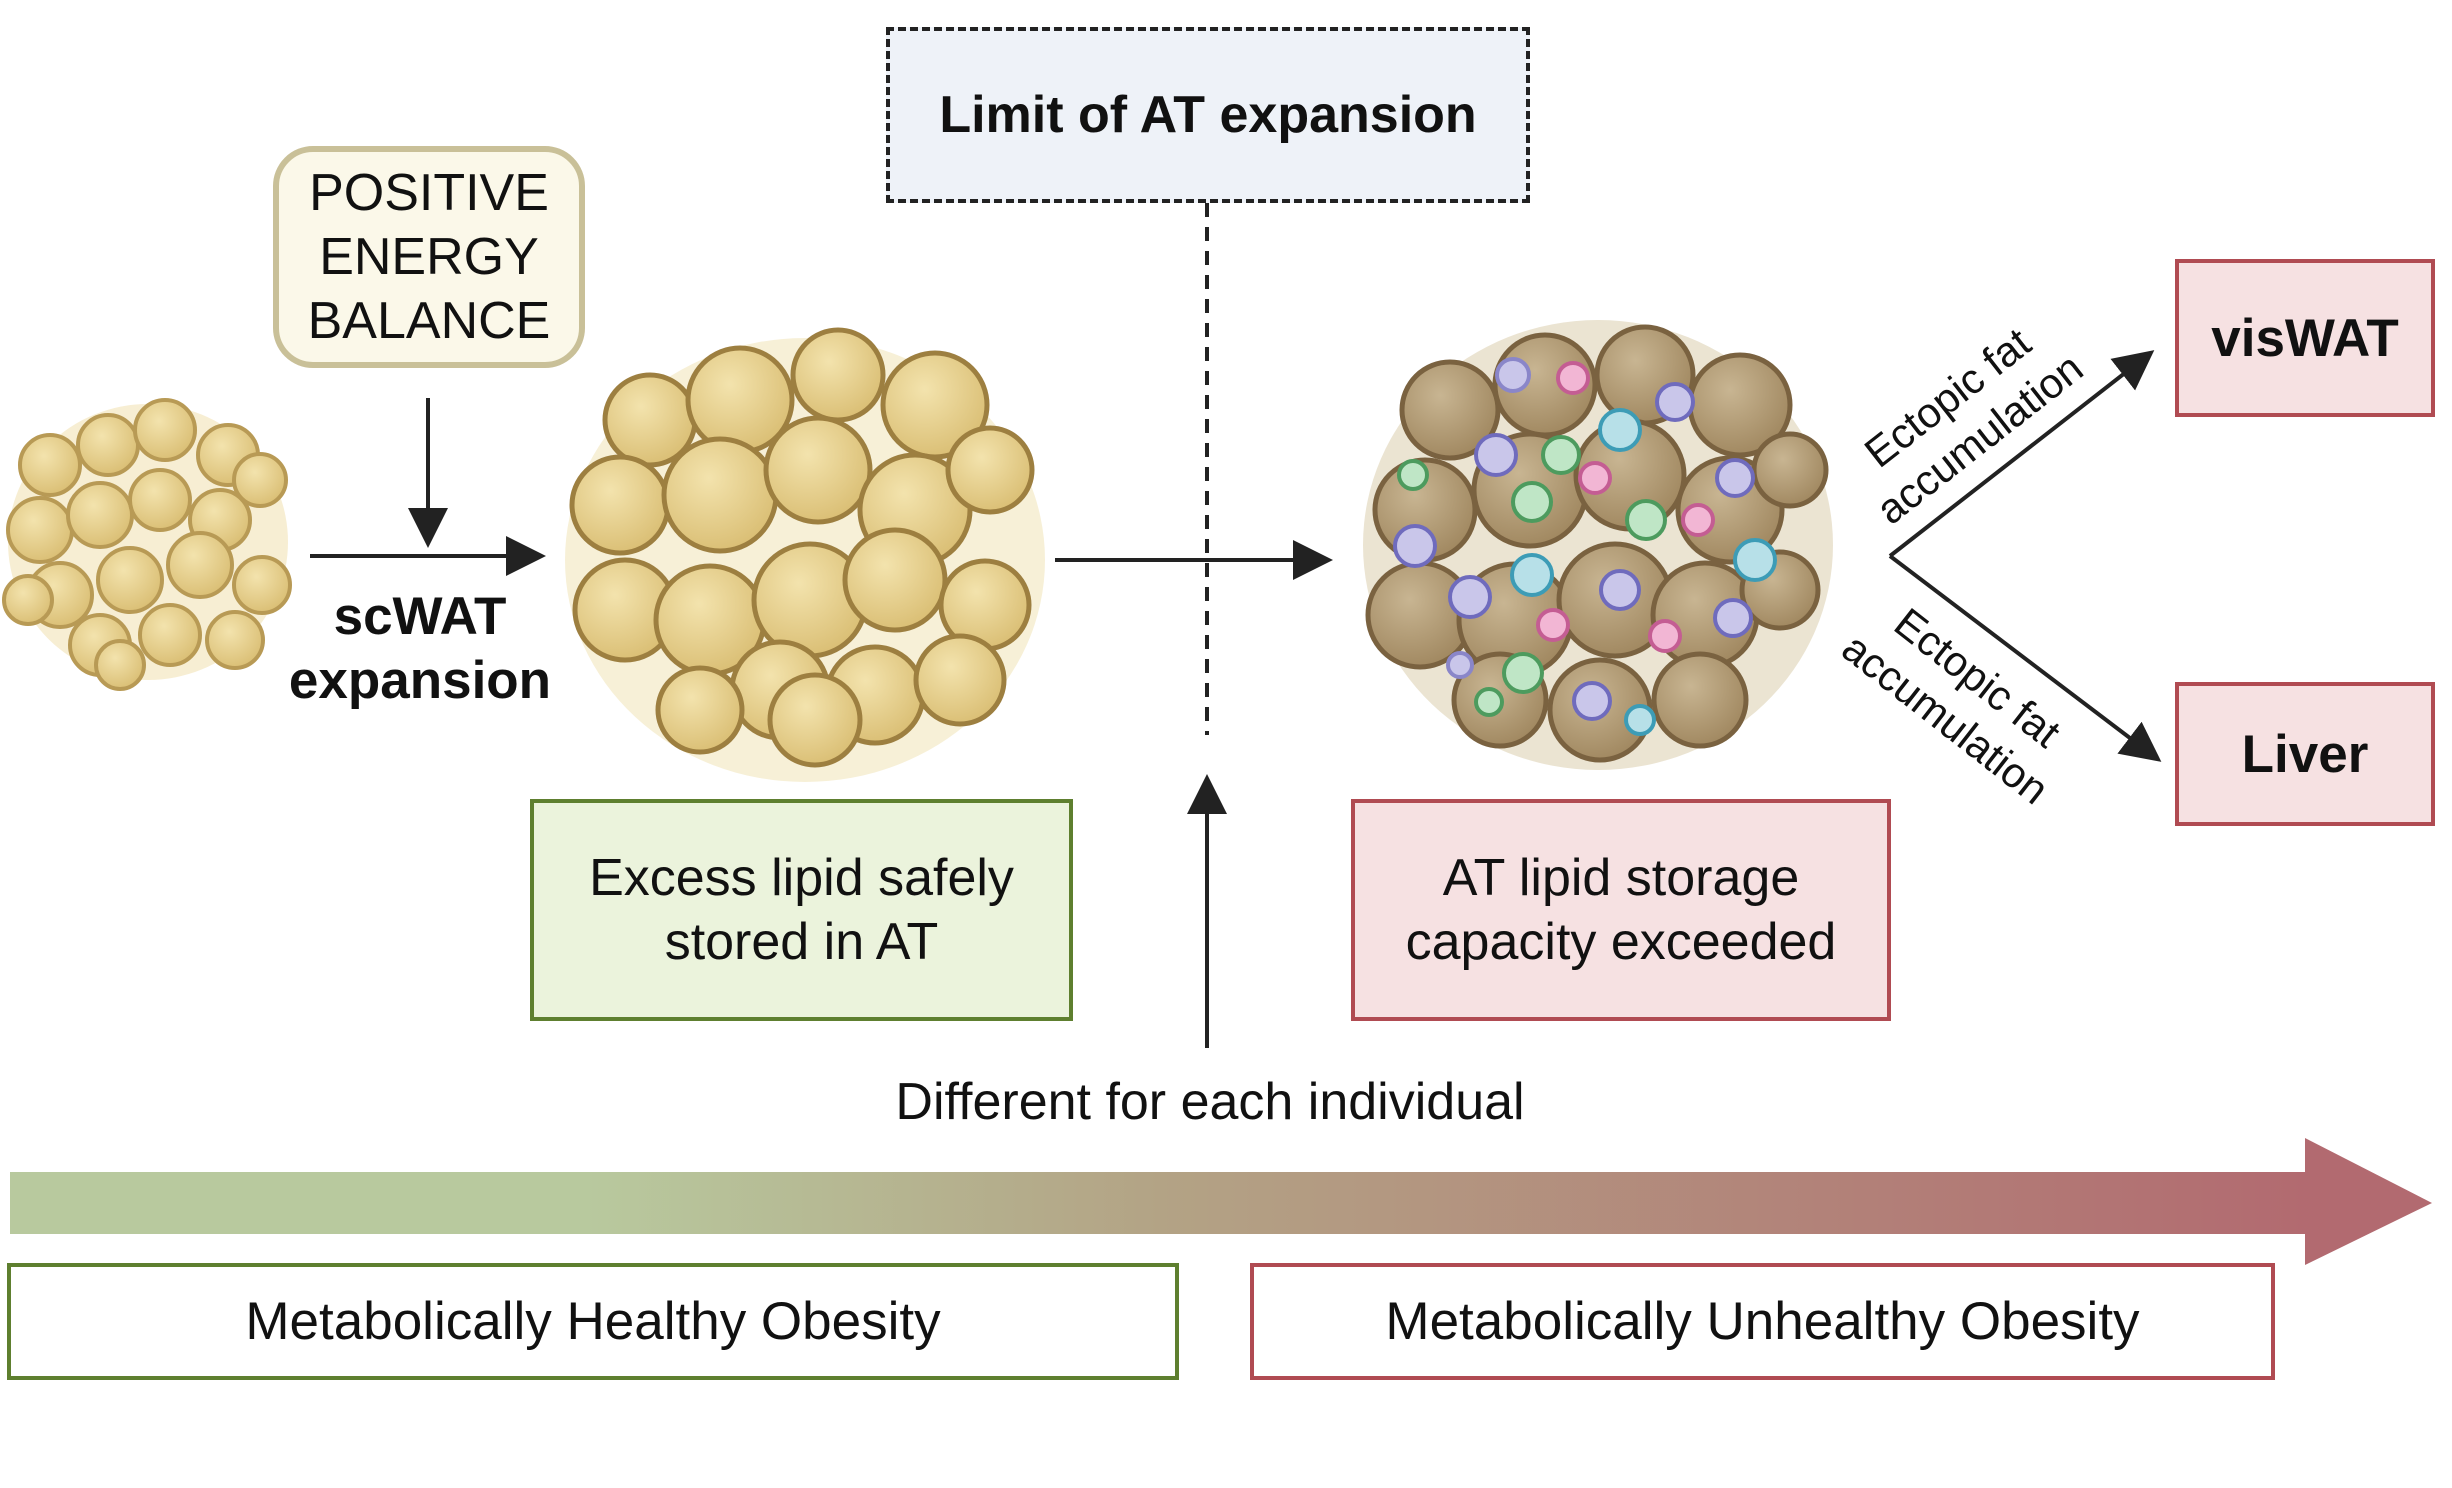 The width and height of the screenshot is (2452, 1488). I want to click on individual-label: Different for each individual, so click(1210, 1102).